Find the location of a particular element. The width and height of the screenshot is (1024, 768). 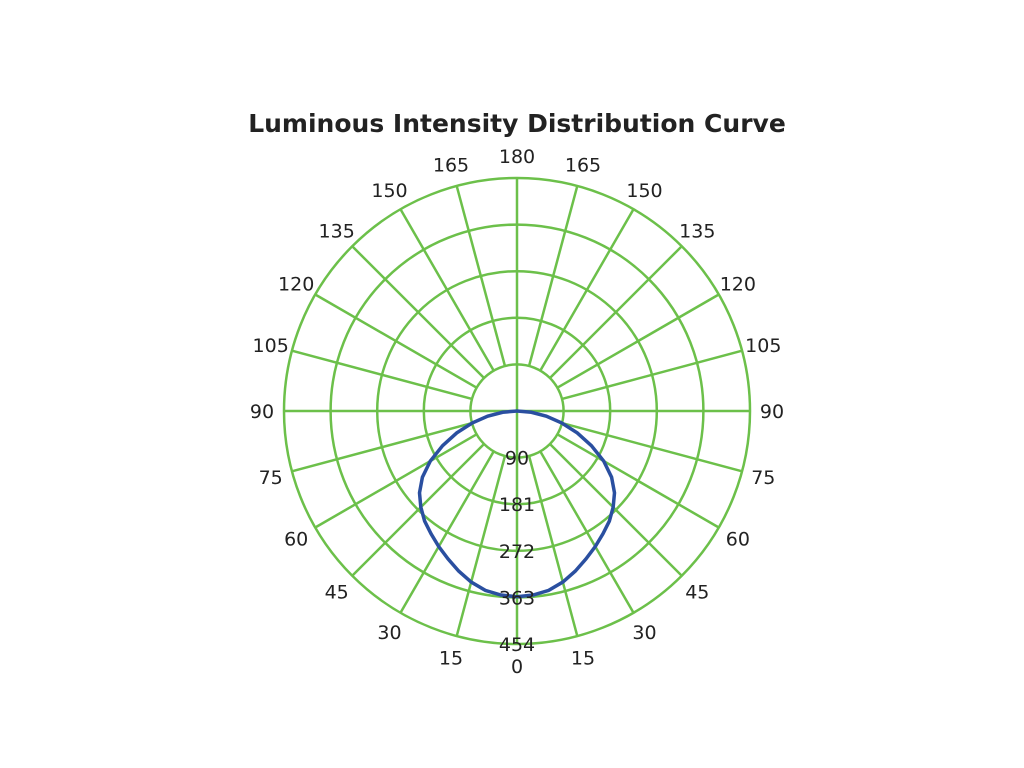

radial-tick-label: 181 is located at coordinates (517, 505).